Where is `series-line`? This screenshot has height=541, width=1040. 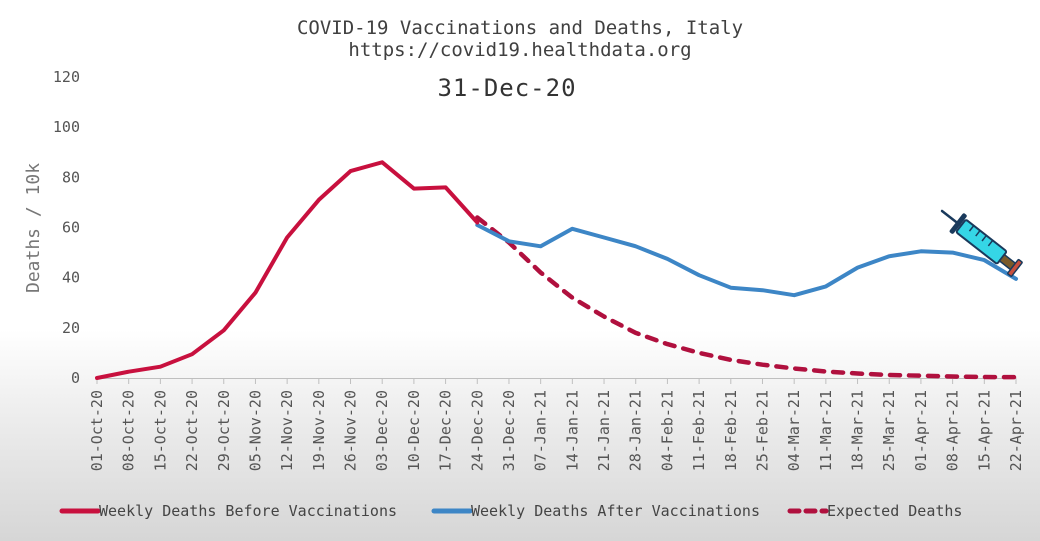
series-line is located at coordinates (746, 260).